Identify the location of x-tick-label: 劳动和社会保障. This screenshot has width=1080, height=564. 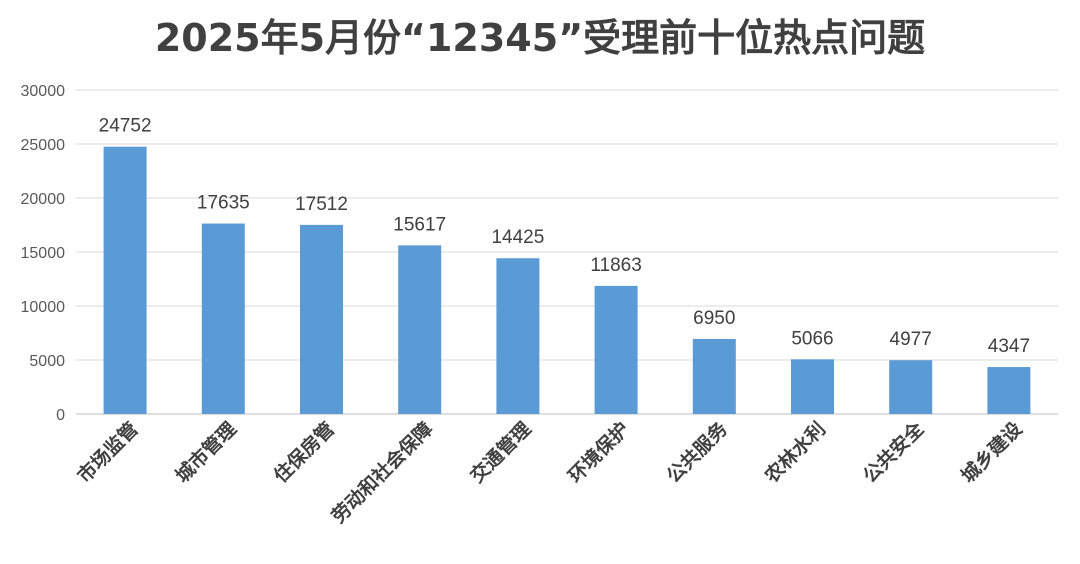
(382, 472).